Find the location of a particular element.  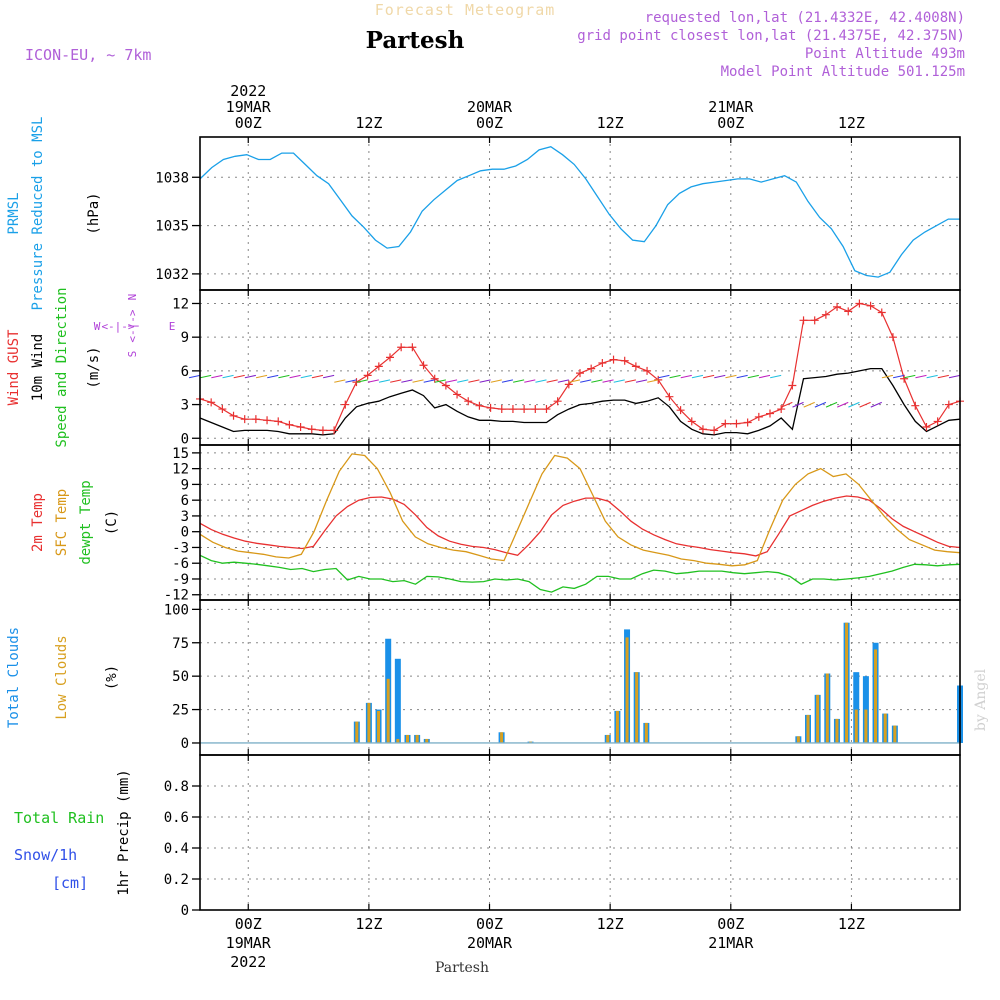

wind-speed-line is located at coordinates (580, 401).